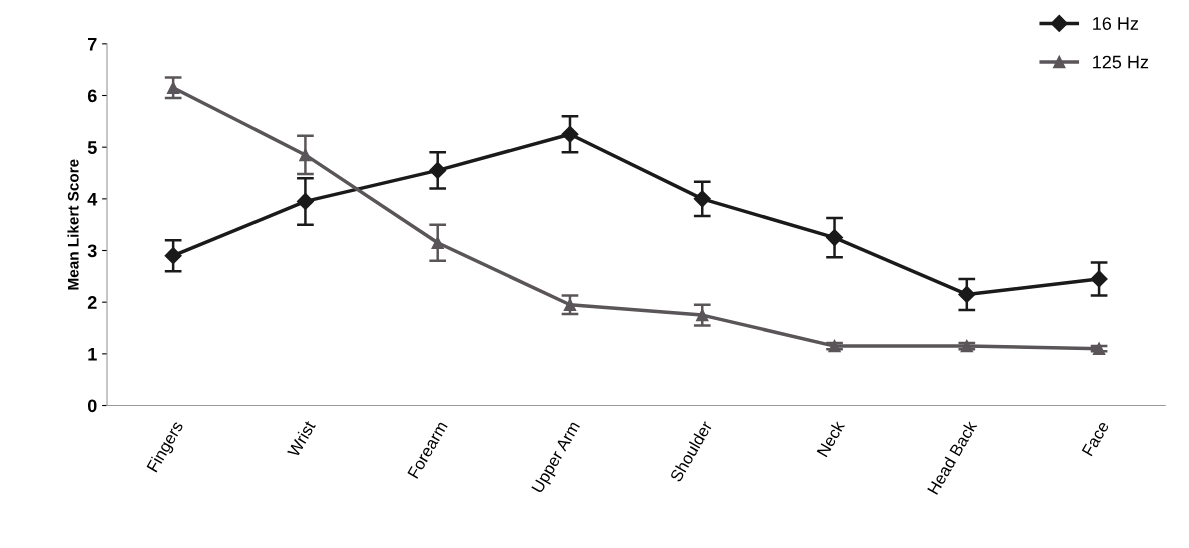  I want to click on y-tick-label: 6, so click(92, 96).